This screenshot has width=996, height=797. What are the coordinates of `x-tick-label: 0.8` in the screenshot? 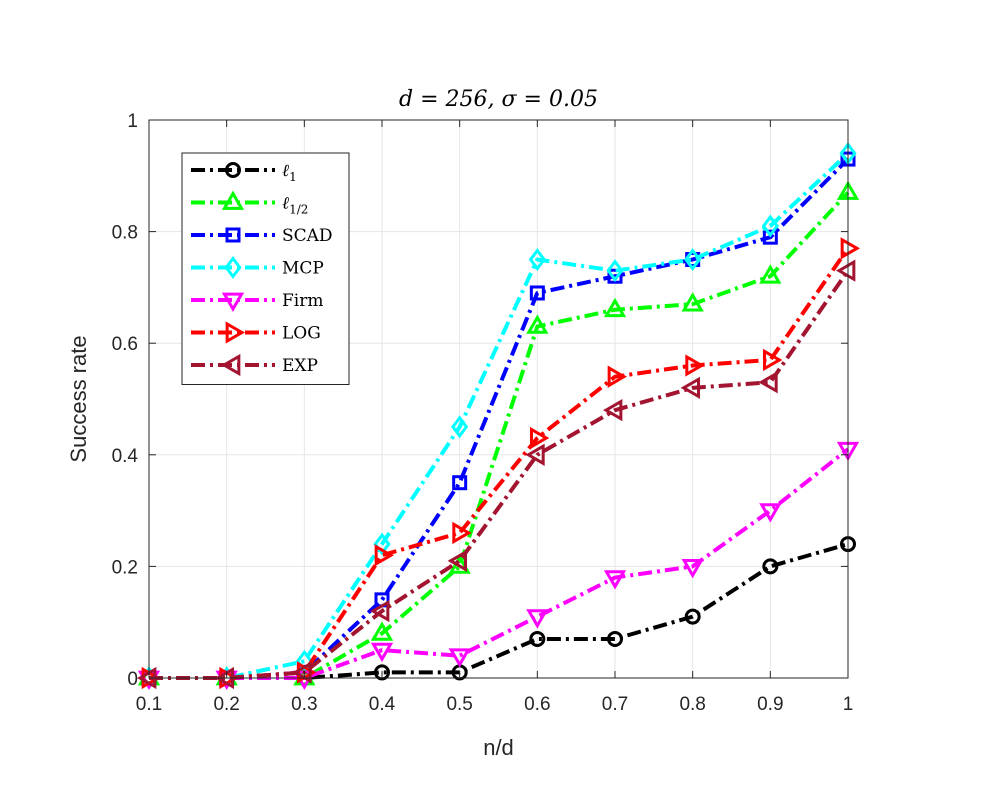 It's located at (692, 704).